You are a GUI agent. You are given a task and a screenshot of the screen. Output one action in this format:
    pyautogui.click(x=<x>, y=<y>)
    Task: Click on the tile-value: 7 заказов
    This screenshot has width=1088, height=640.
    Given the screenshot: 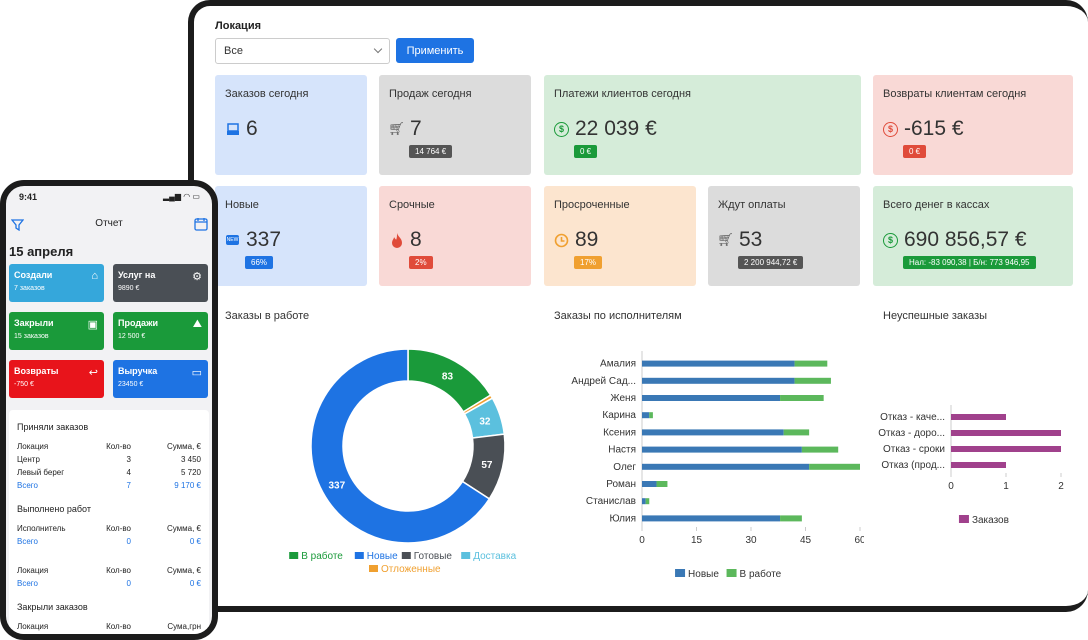 What is the action you would take?
    pyautogui.click(x=29, y=288)
    